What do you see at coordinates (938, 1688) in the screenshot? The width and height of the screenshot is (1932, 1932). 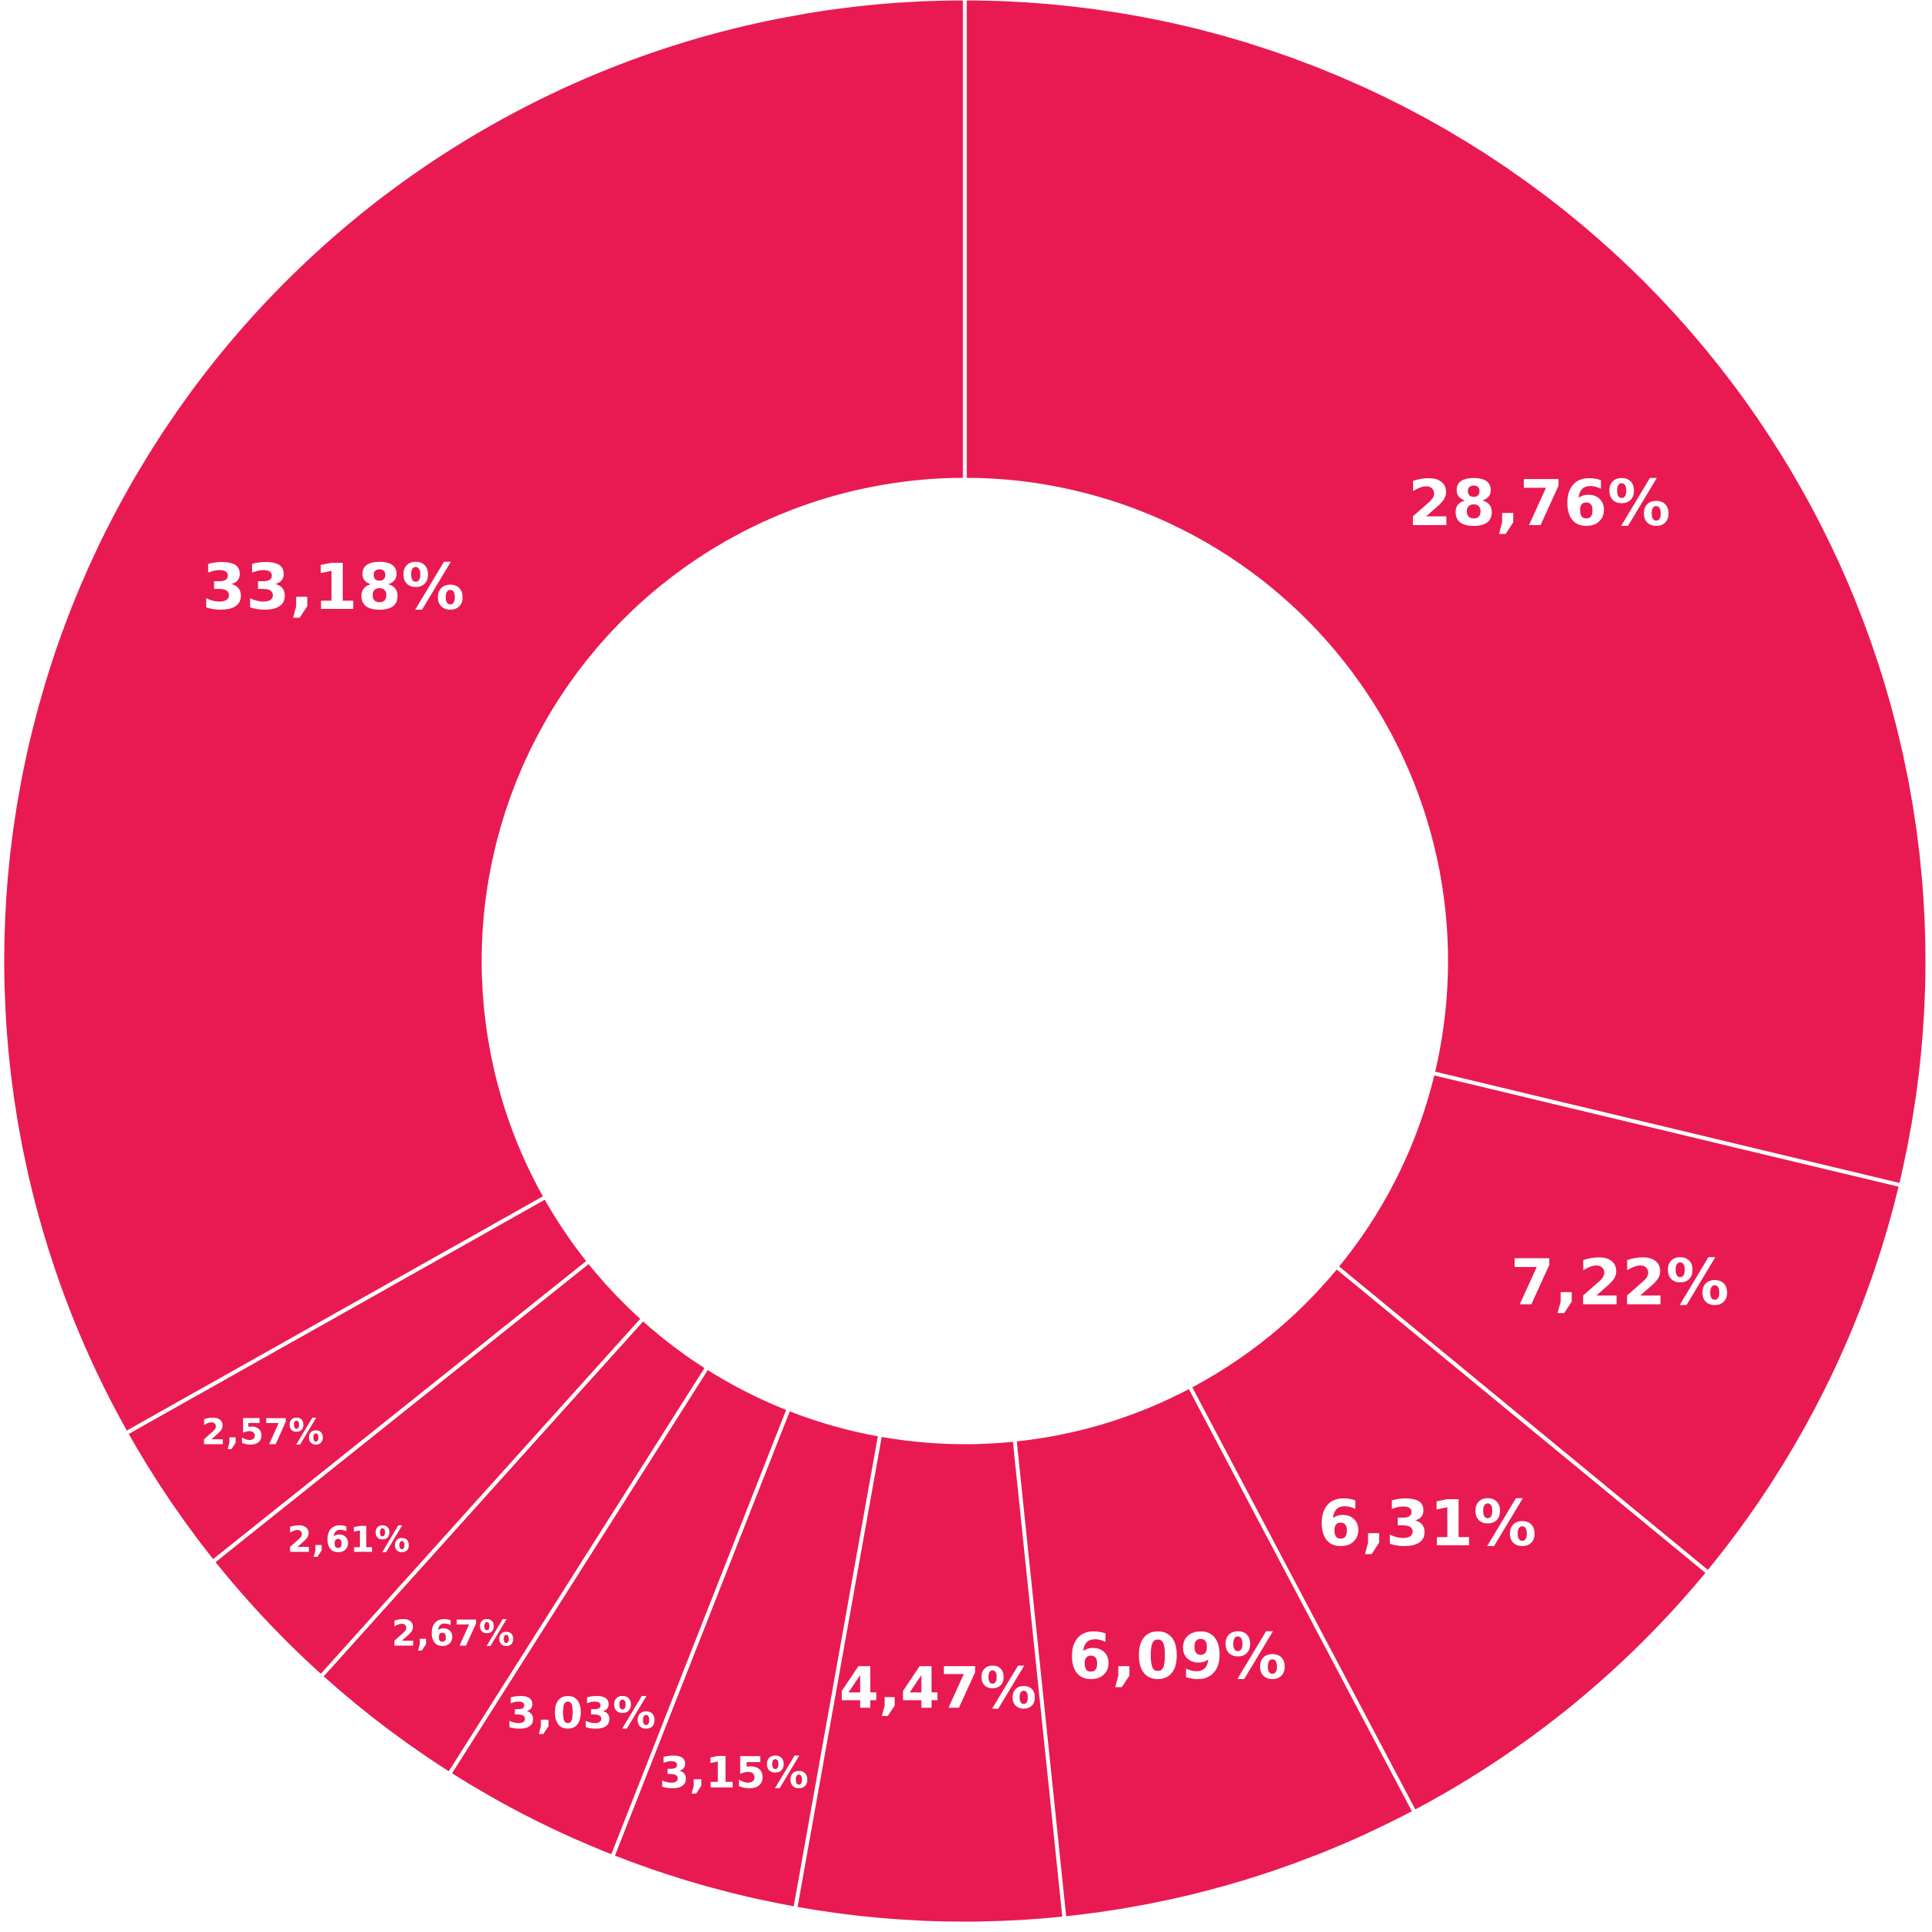 I see `slice-label: 4,47%` at bounding box center [938, 1688].